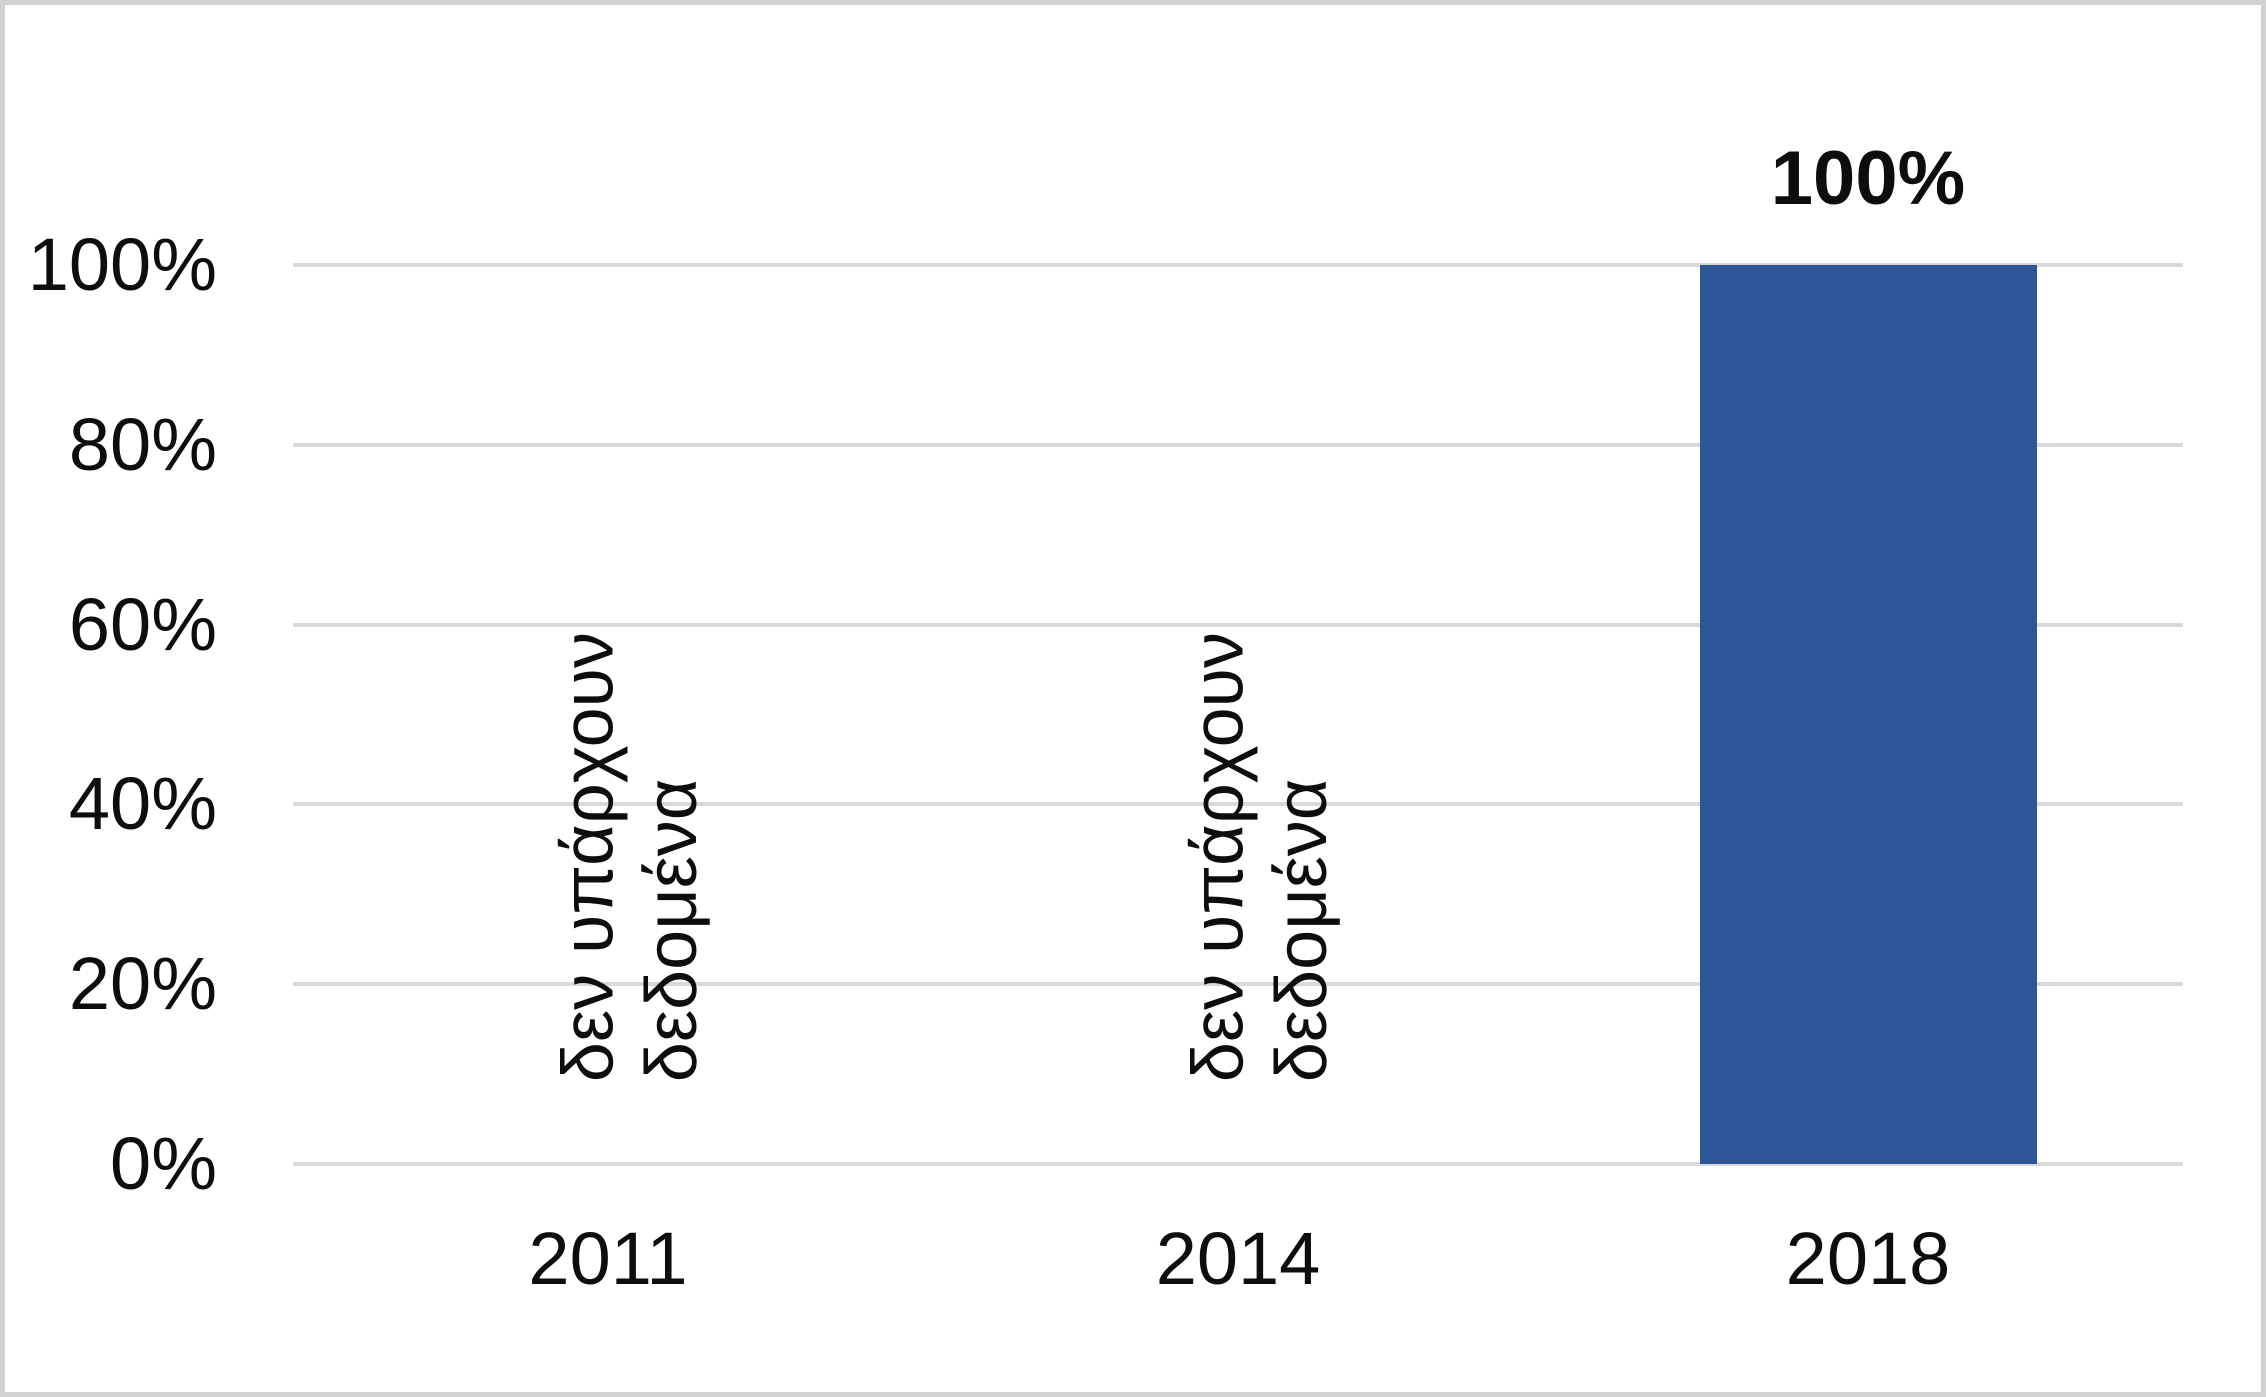 Image resolution: width=2266 pixels, height=1397 pixels. What do you see at coordinates (608, 1258) in the screenshot?
I see `x-axis-label-2011: 2011` at bounding box center [608, 1258].